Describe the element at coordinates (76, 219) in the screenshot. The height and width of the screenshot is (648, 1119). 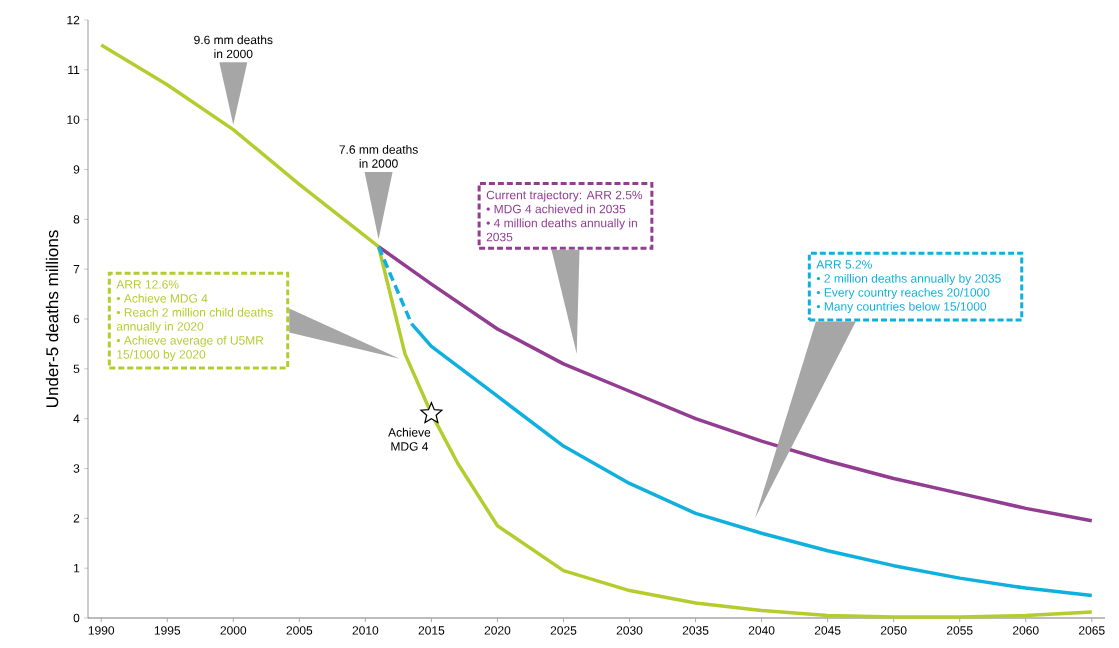
I see `y-tick-label: 8` at that location.